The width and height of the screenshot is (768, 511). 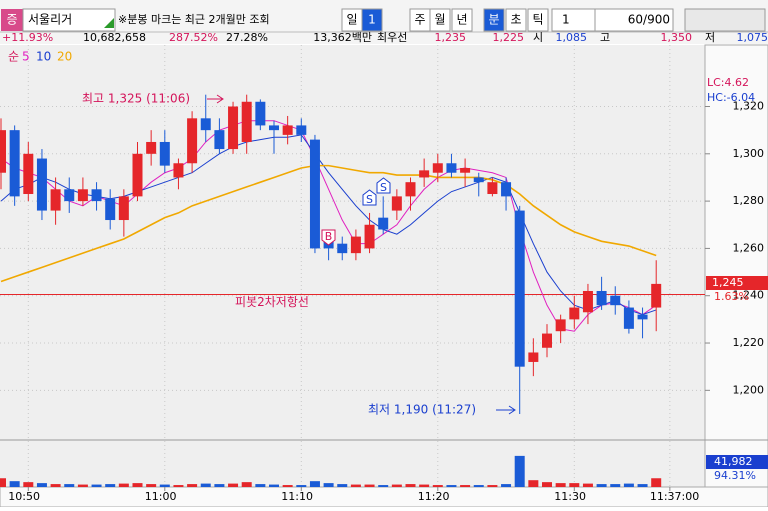 What do you see at coordinates (114, 37) in the screenshot?
I see `volume: 10,682,658` at bounding box center [114, 37].